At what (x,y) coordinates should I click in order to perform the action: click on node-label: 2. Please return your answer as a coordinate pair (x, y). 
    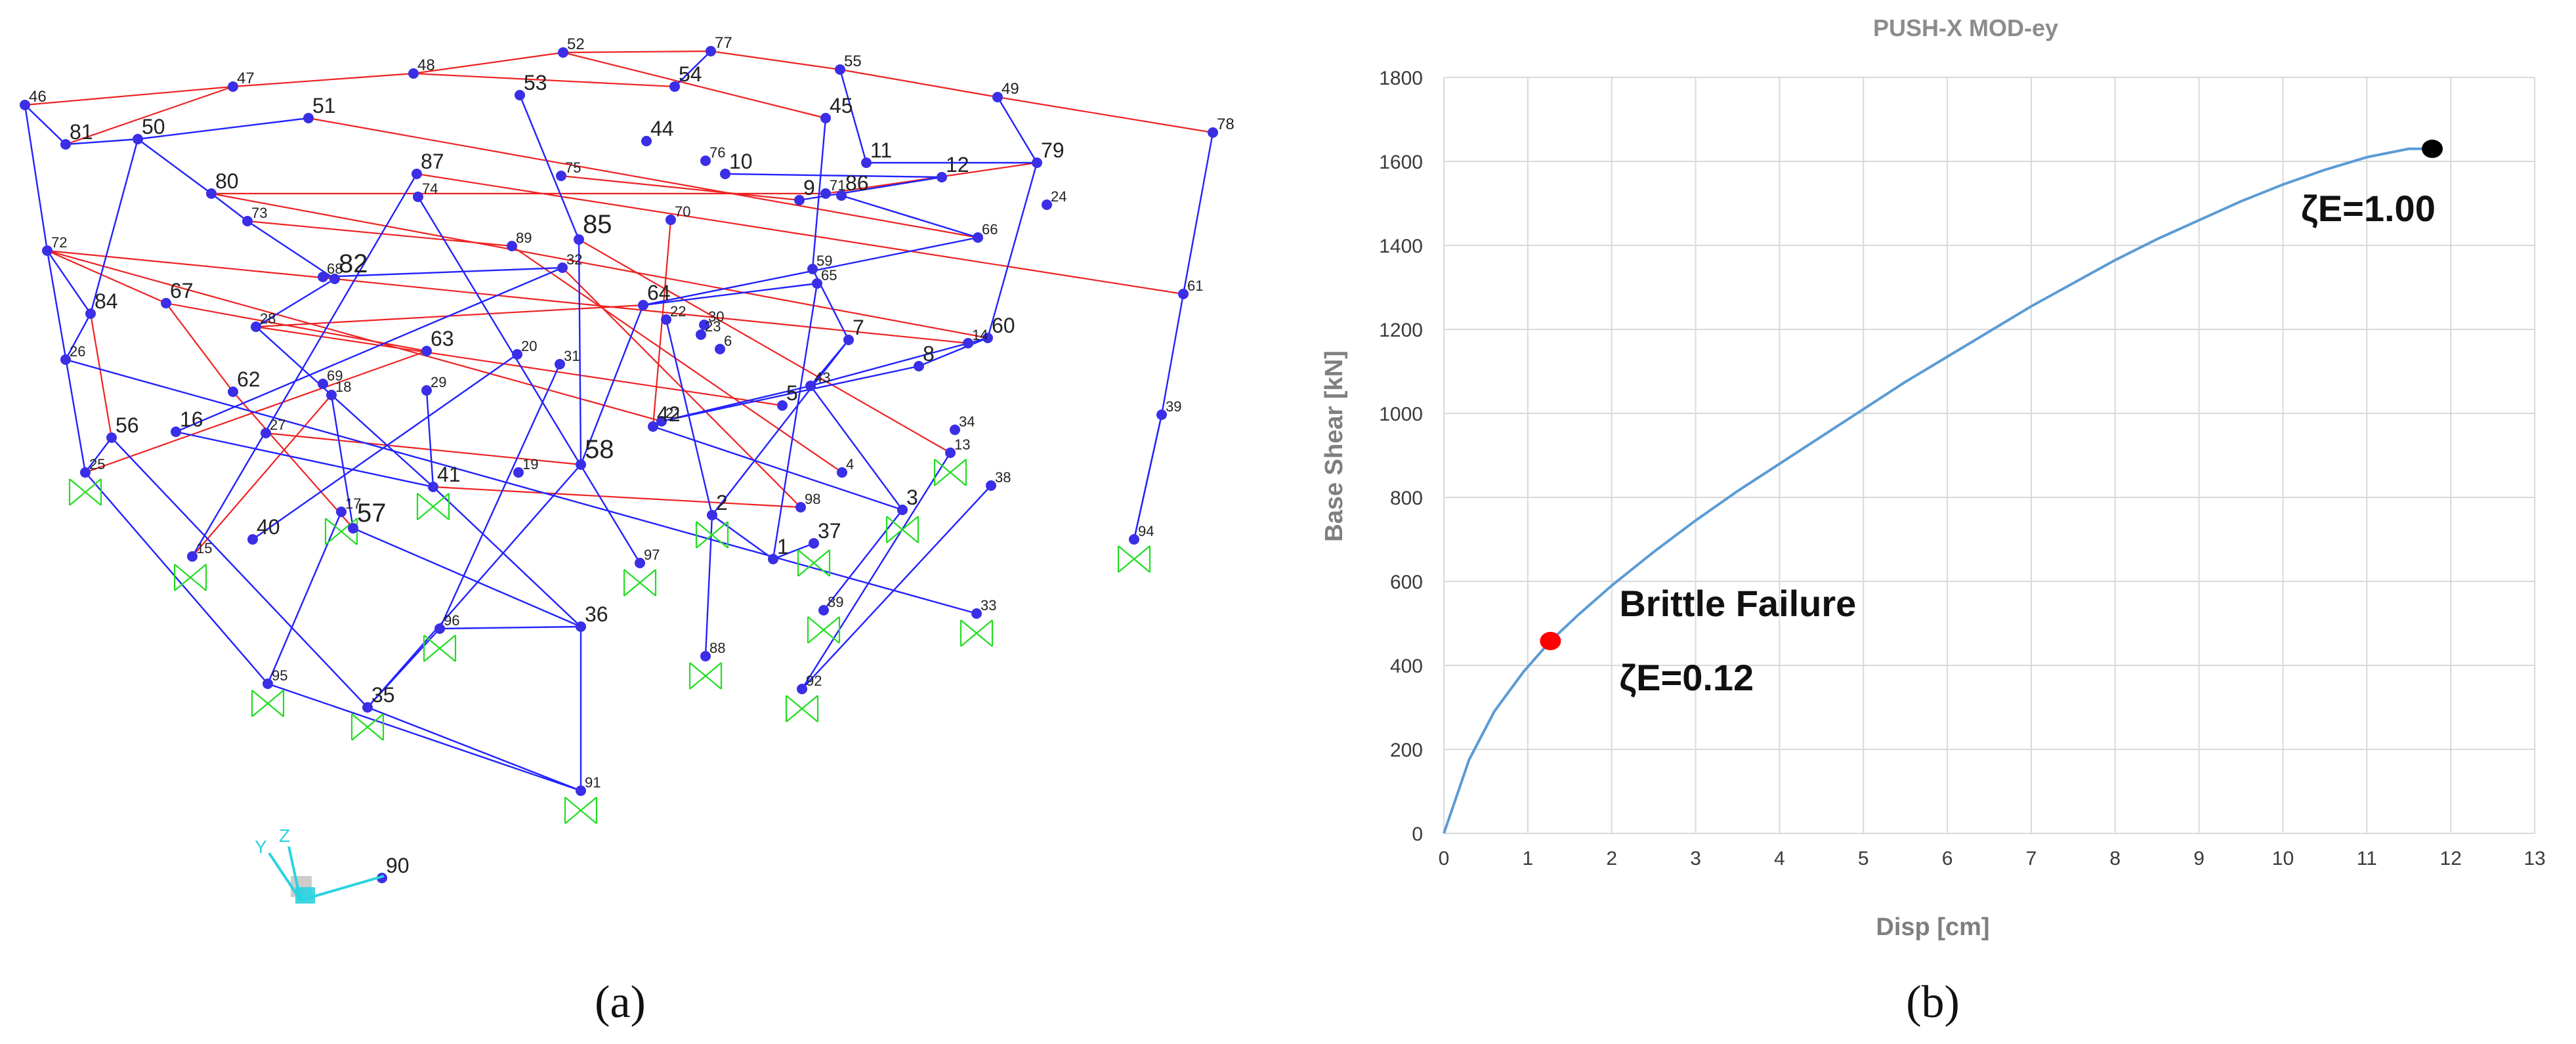
    Looking at the image, I should click on (722, 502).